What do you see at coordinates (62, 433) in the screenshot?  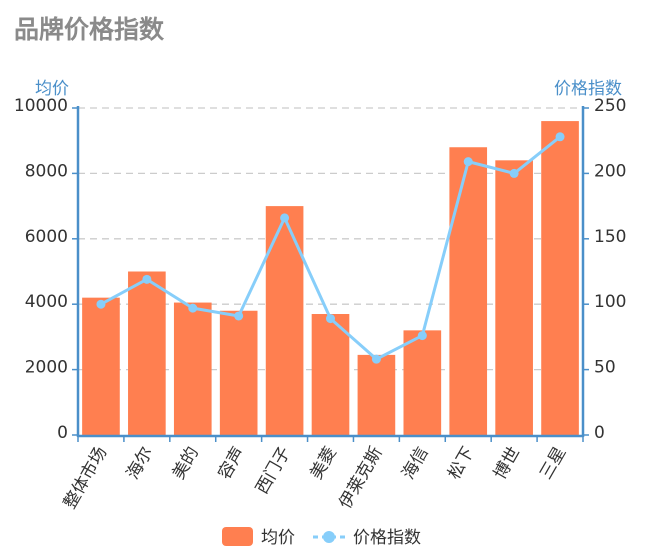 I see `y-left-tick-label: 0` at bounding box center [62, 433].